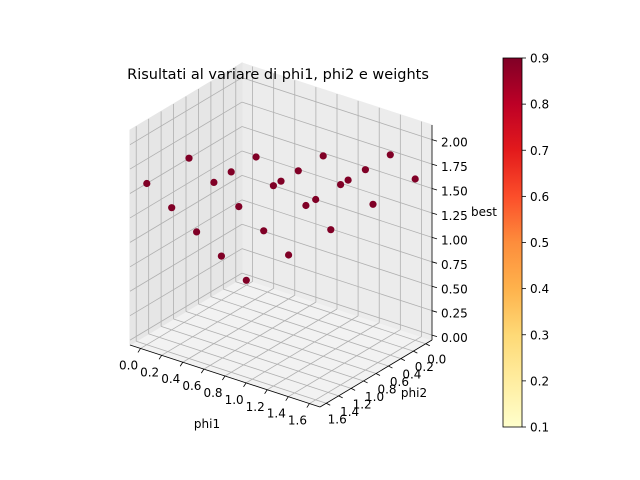 The height and width of the screenshot is (480, 640). I want to click on x-tick-label: 0.8, so click(212, 393).